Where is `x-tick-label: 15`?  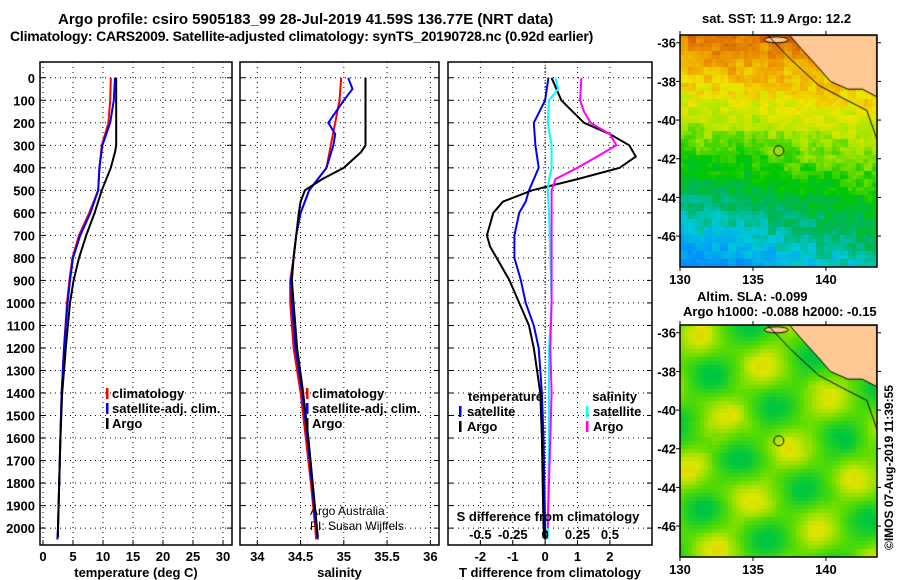 x-tick-label: 15 is located at coordinates (133, 556).